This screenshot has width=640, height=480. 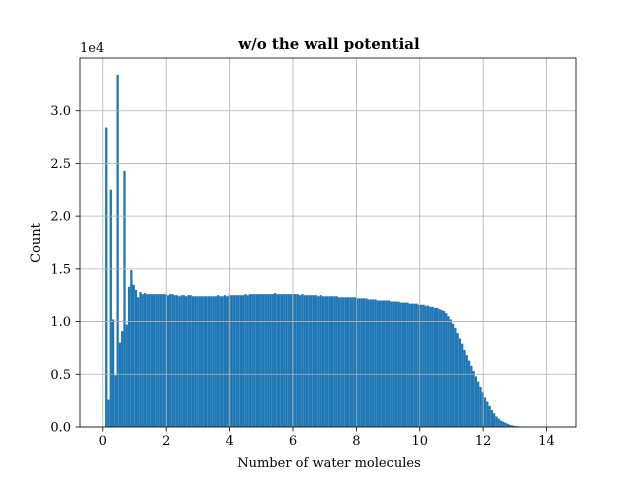 What do you see at coordinates (60, 375) in the screenshot?
I see `y-tick-label: 0.5` at bounding box center [60, 375].